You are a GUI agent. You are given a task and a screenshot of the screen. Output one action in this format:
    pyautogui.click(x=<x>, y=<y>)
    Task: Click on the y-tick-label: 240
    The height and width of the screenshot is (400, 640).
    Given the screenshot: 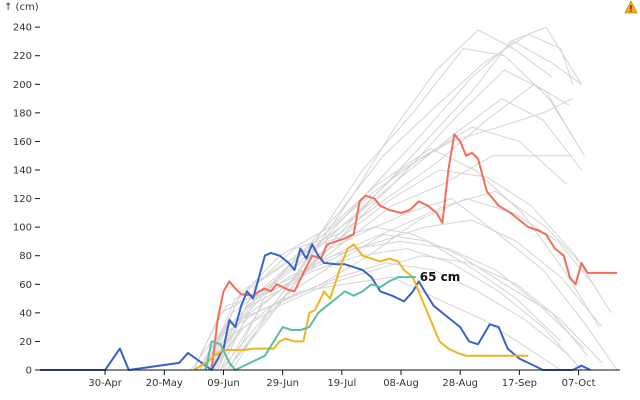 What is the action you would take?
    pyautogui.click(x=22, y=28)
    